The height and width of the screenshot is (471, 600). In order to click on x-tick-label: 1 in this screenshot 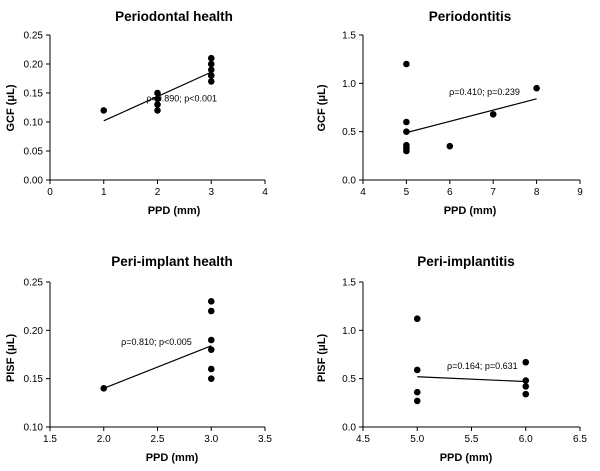, I will do `click(104, 192)`.